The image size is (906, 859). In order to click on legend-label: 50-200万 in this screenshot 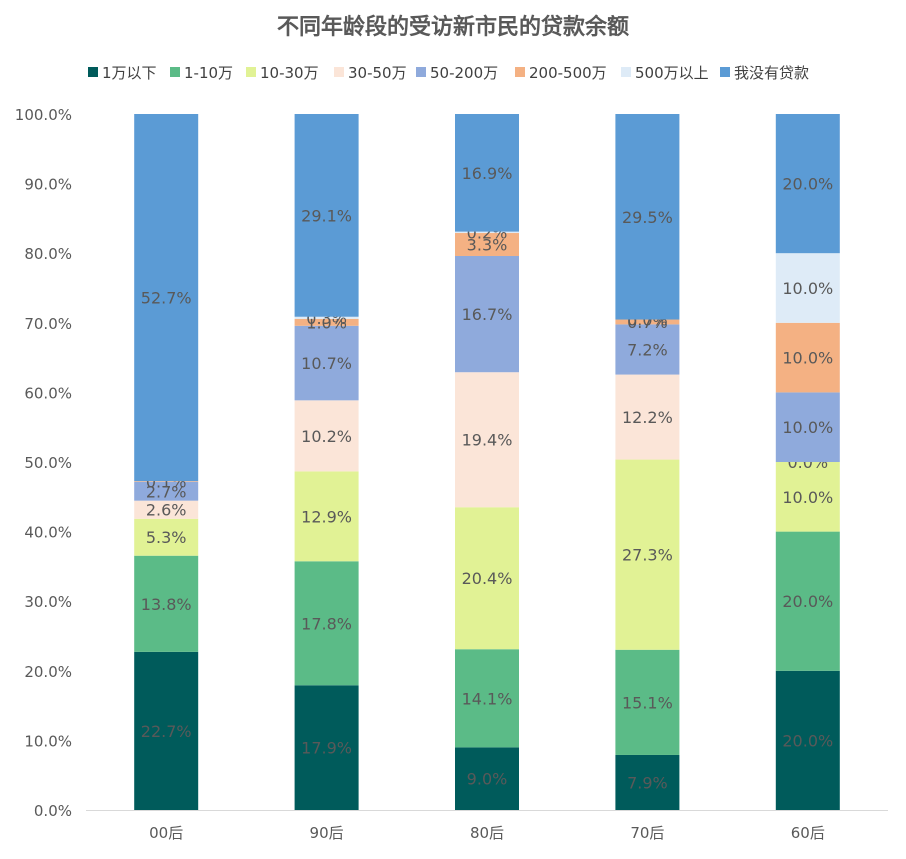, I will do `click(464, 73)`.